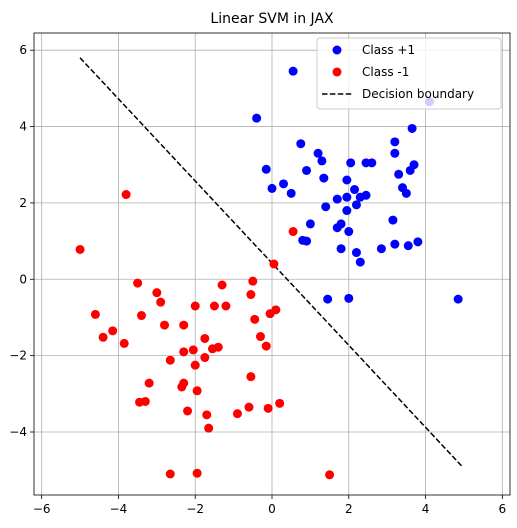  What do you see at coordinates (18, 356) in the screenshot?
I see `y-tick-label: −2` at bounding box center [18, 356].